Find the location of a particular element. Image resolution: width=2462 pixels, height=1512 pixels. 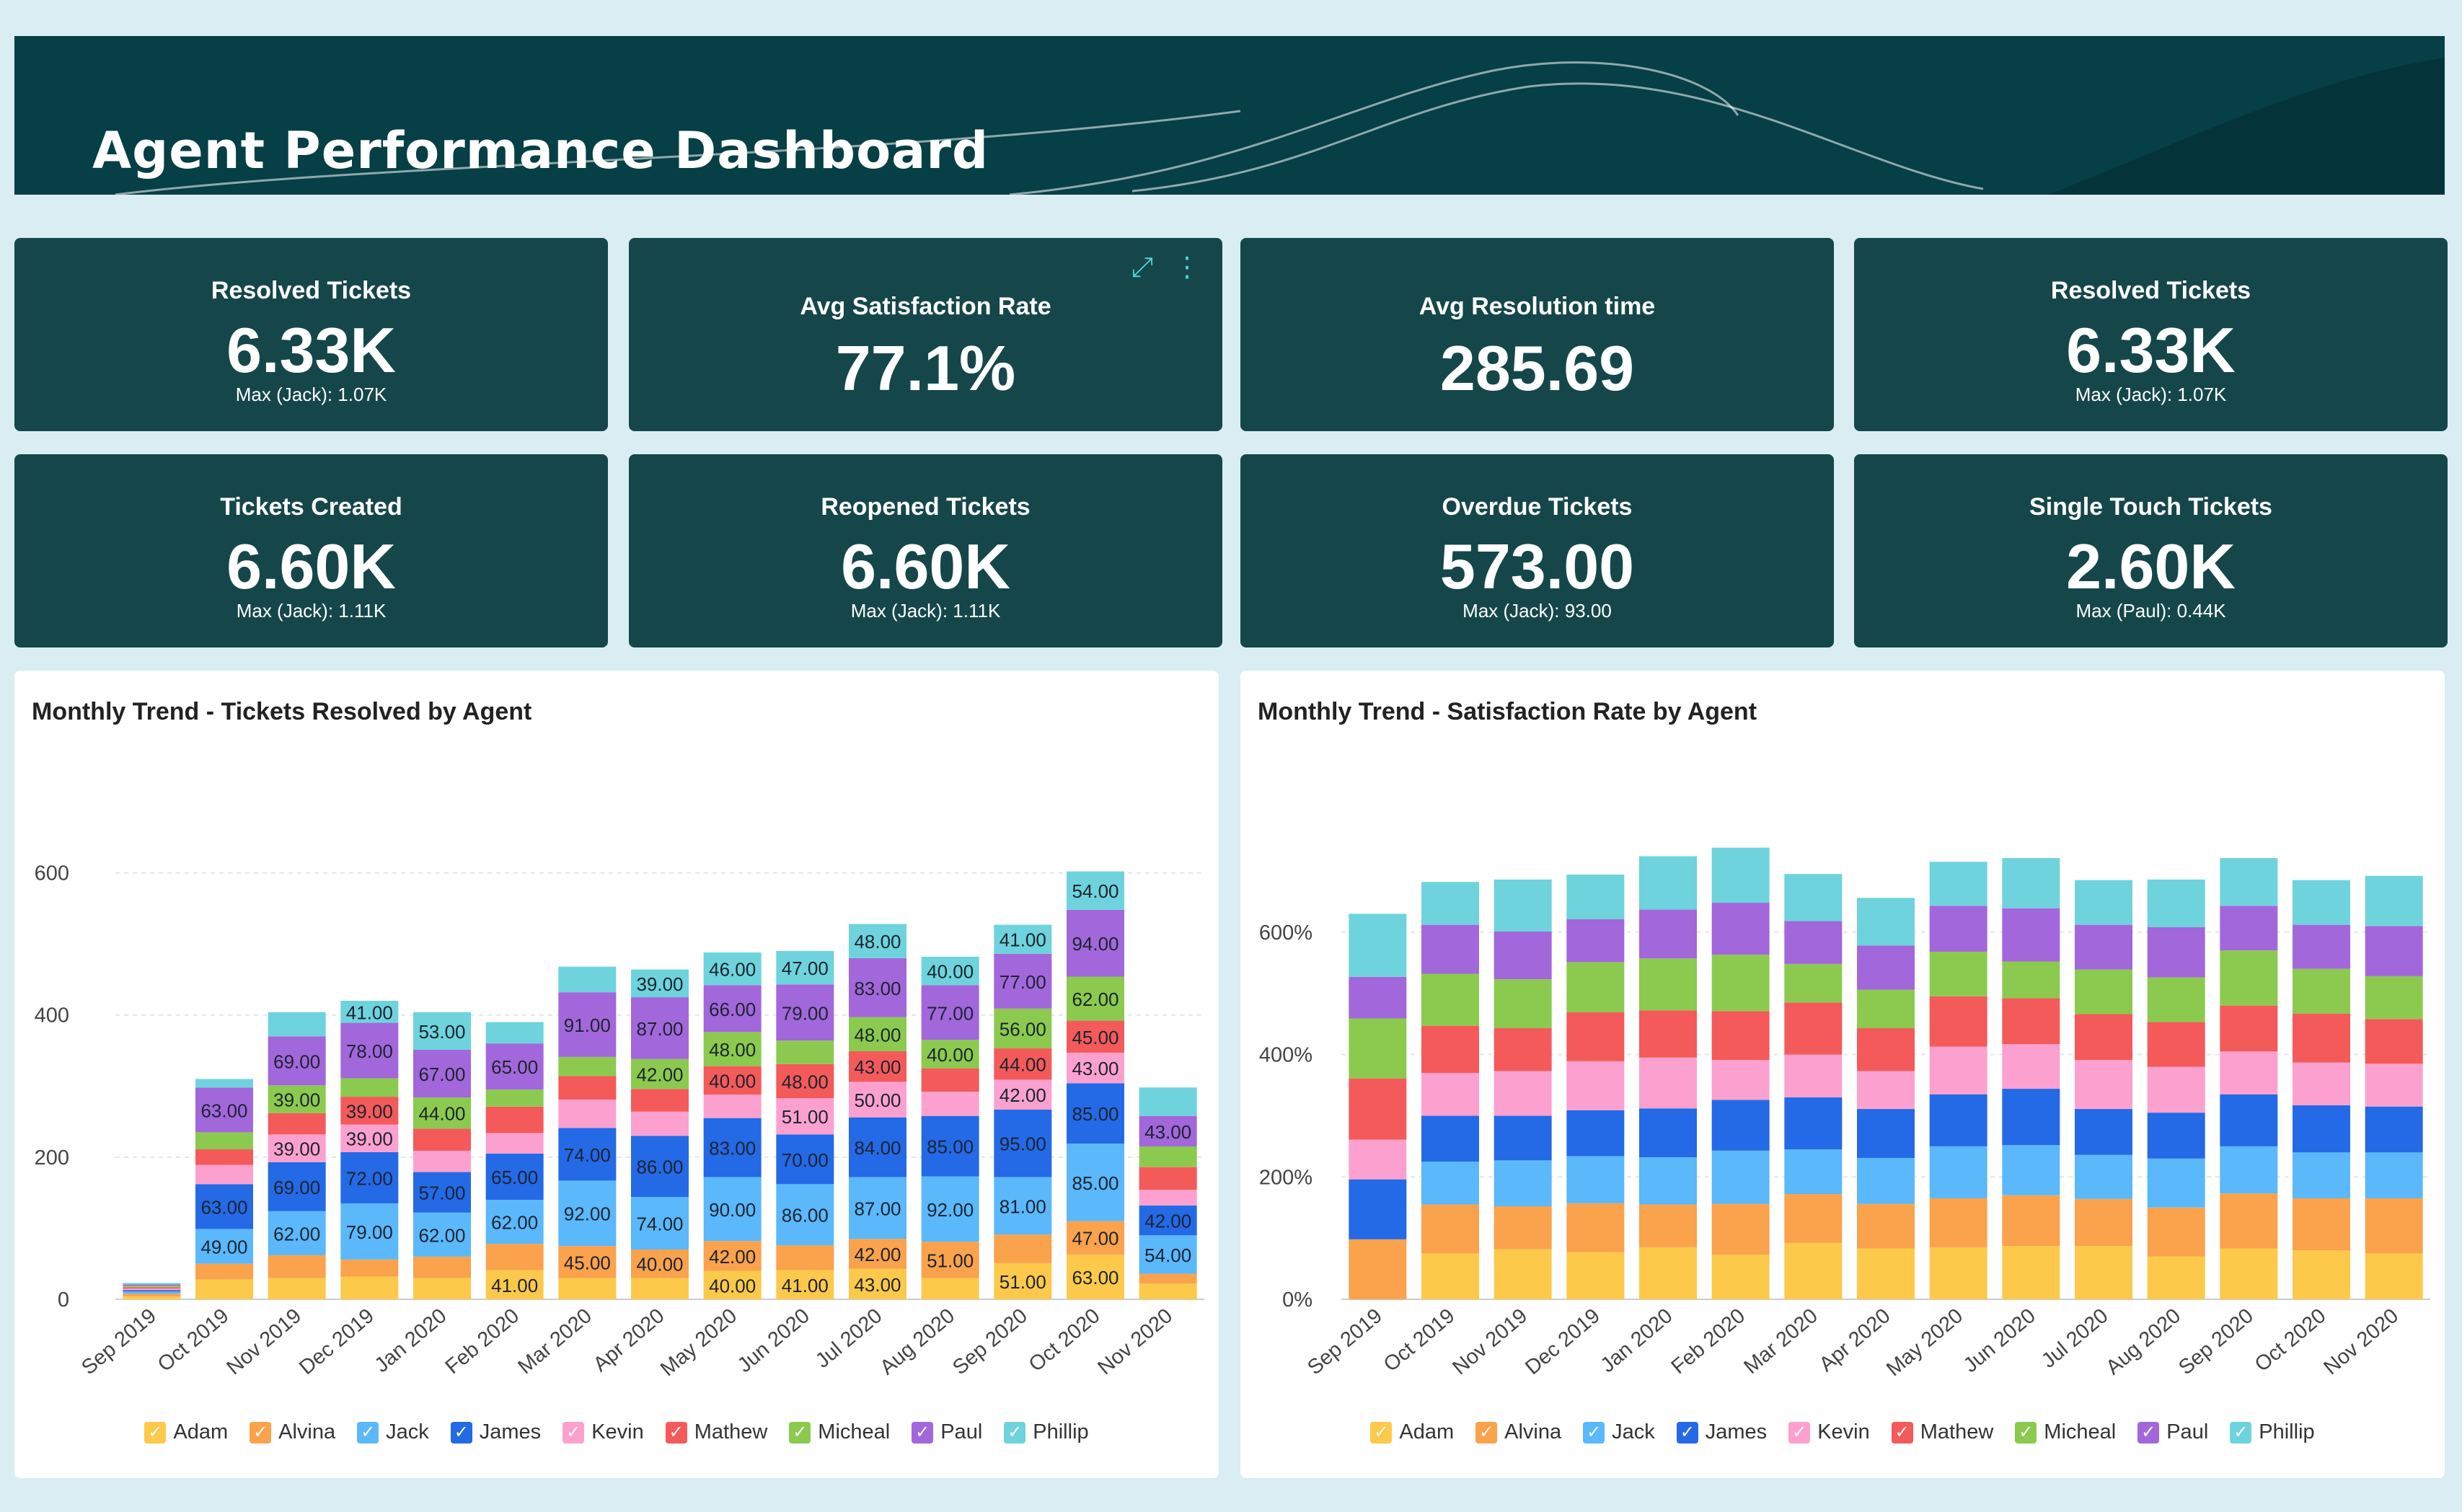

legend-item-kevin: ✓ Kevin is located at coordinates (1829, 1432).